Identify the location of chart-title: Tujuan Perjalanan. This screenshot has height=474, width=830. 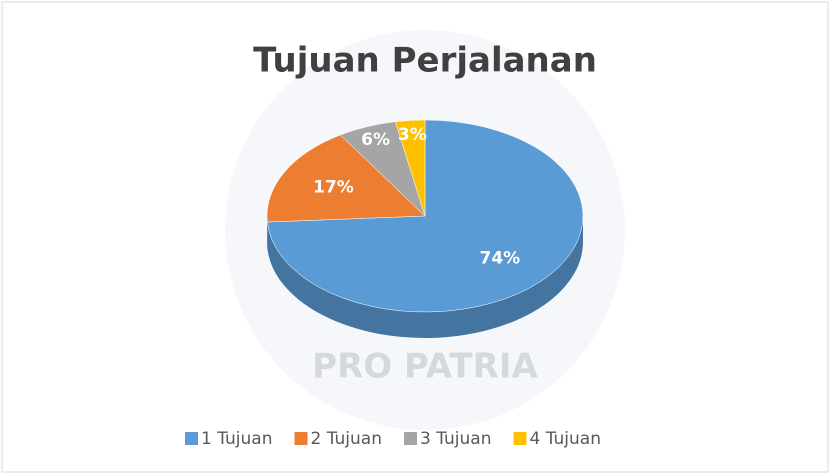
(425, 61).